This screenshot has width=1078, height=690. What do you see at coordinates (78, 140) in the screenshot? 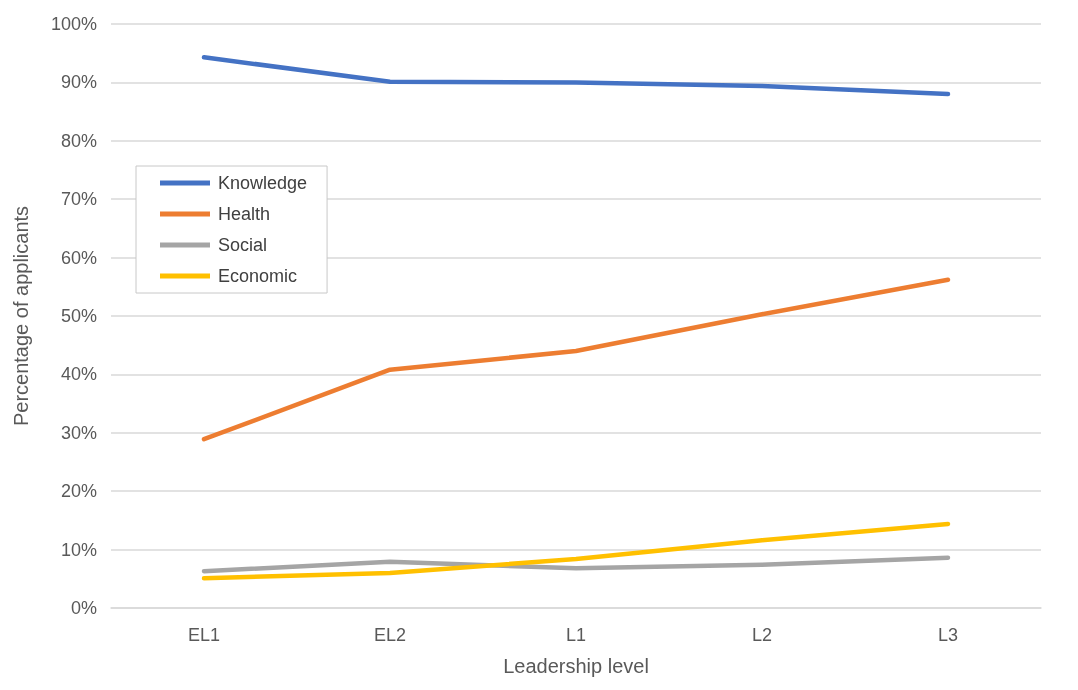
I see `y-tick-label: 80%` at bounding box center [78, 140].